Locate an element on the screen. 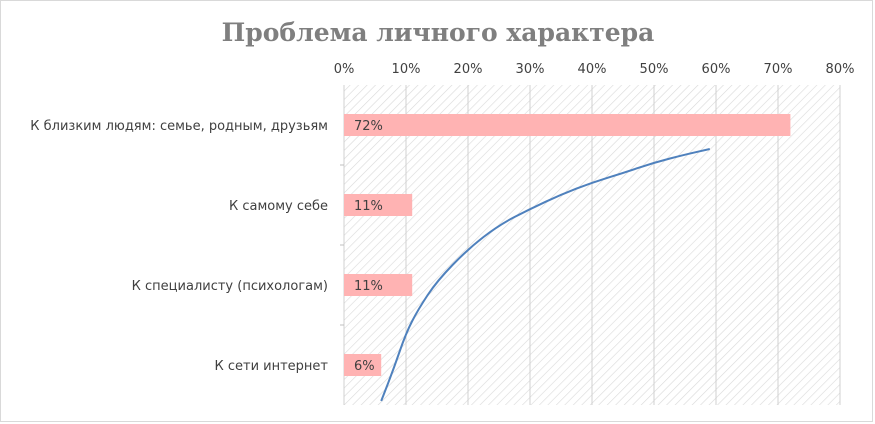 The height and width of the screenshot is (424, 875). x-tick-label: 80% is located at coordinates (840, 69).